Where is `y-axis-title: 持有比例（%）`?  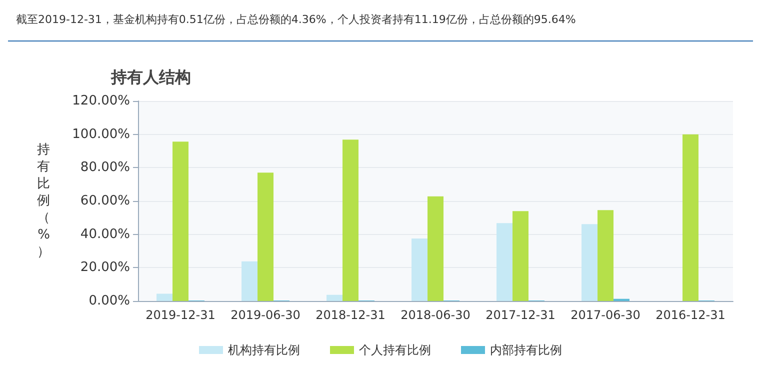
y-axis-title: 持有比例（%） is located at coordinates (43, 201).